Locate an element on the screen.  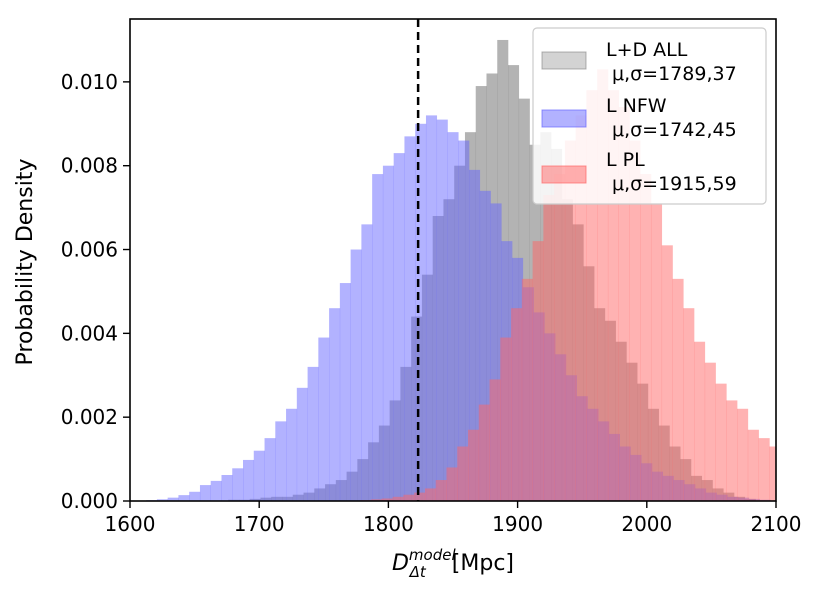
x-tick-label: 1900 is located at coordinates (517, 524).